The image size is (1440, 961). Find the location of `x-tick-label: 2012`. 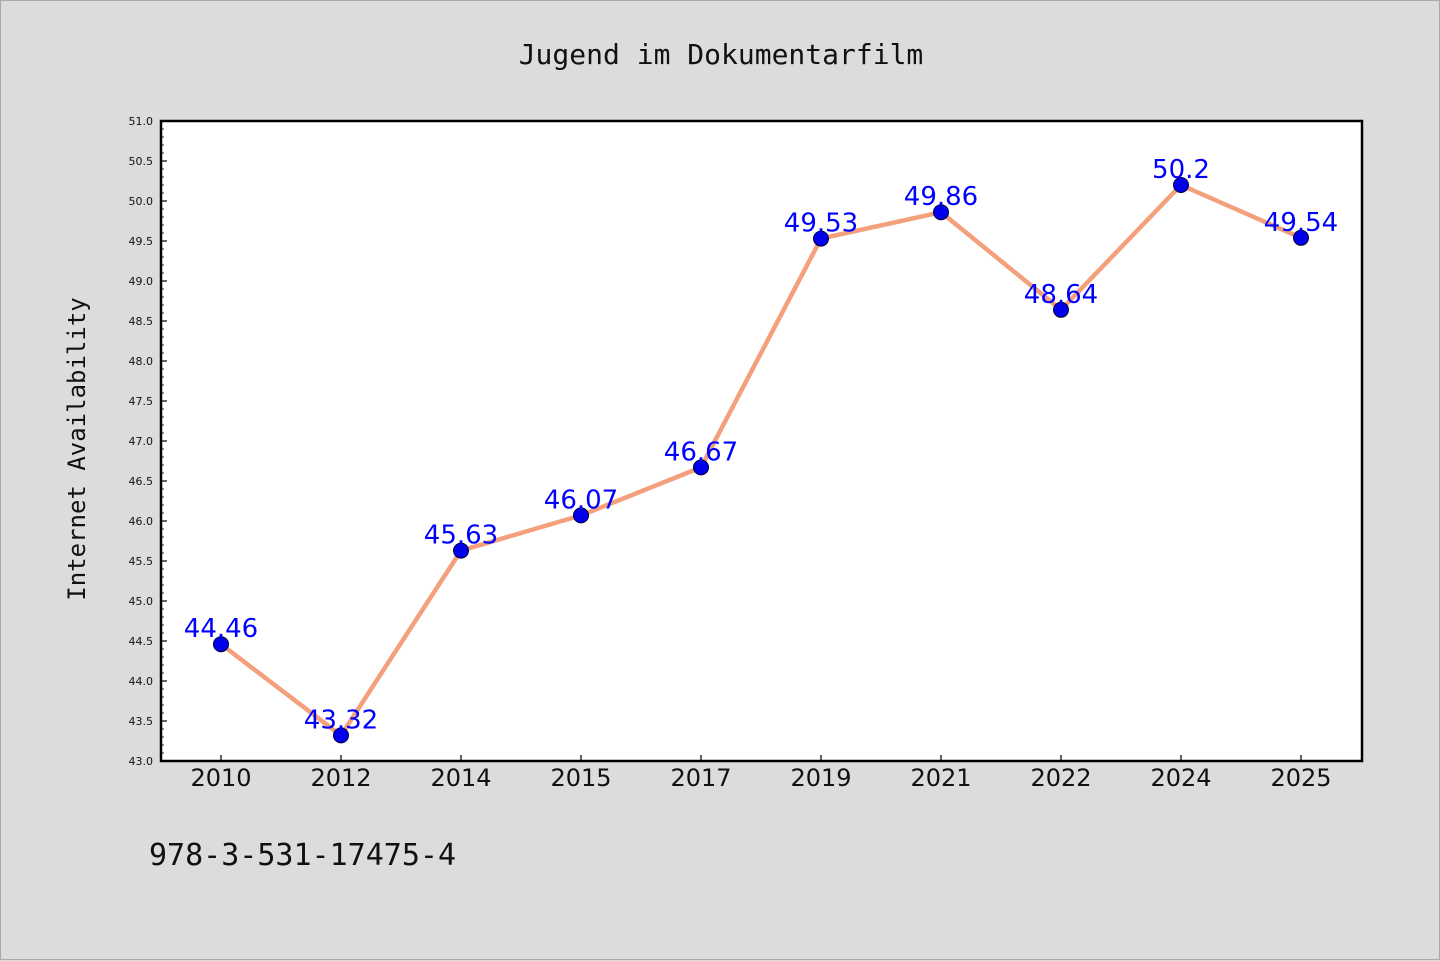

x-tick-label: 2012 is located at coordinates (340, 778).